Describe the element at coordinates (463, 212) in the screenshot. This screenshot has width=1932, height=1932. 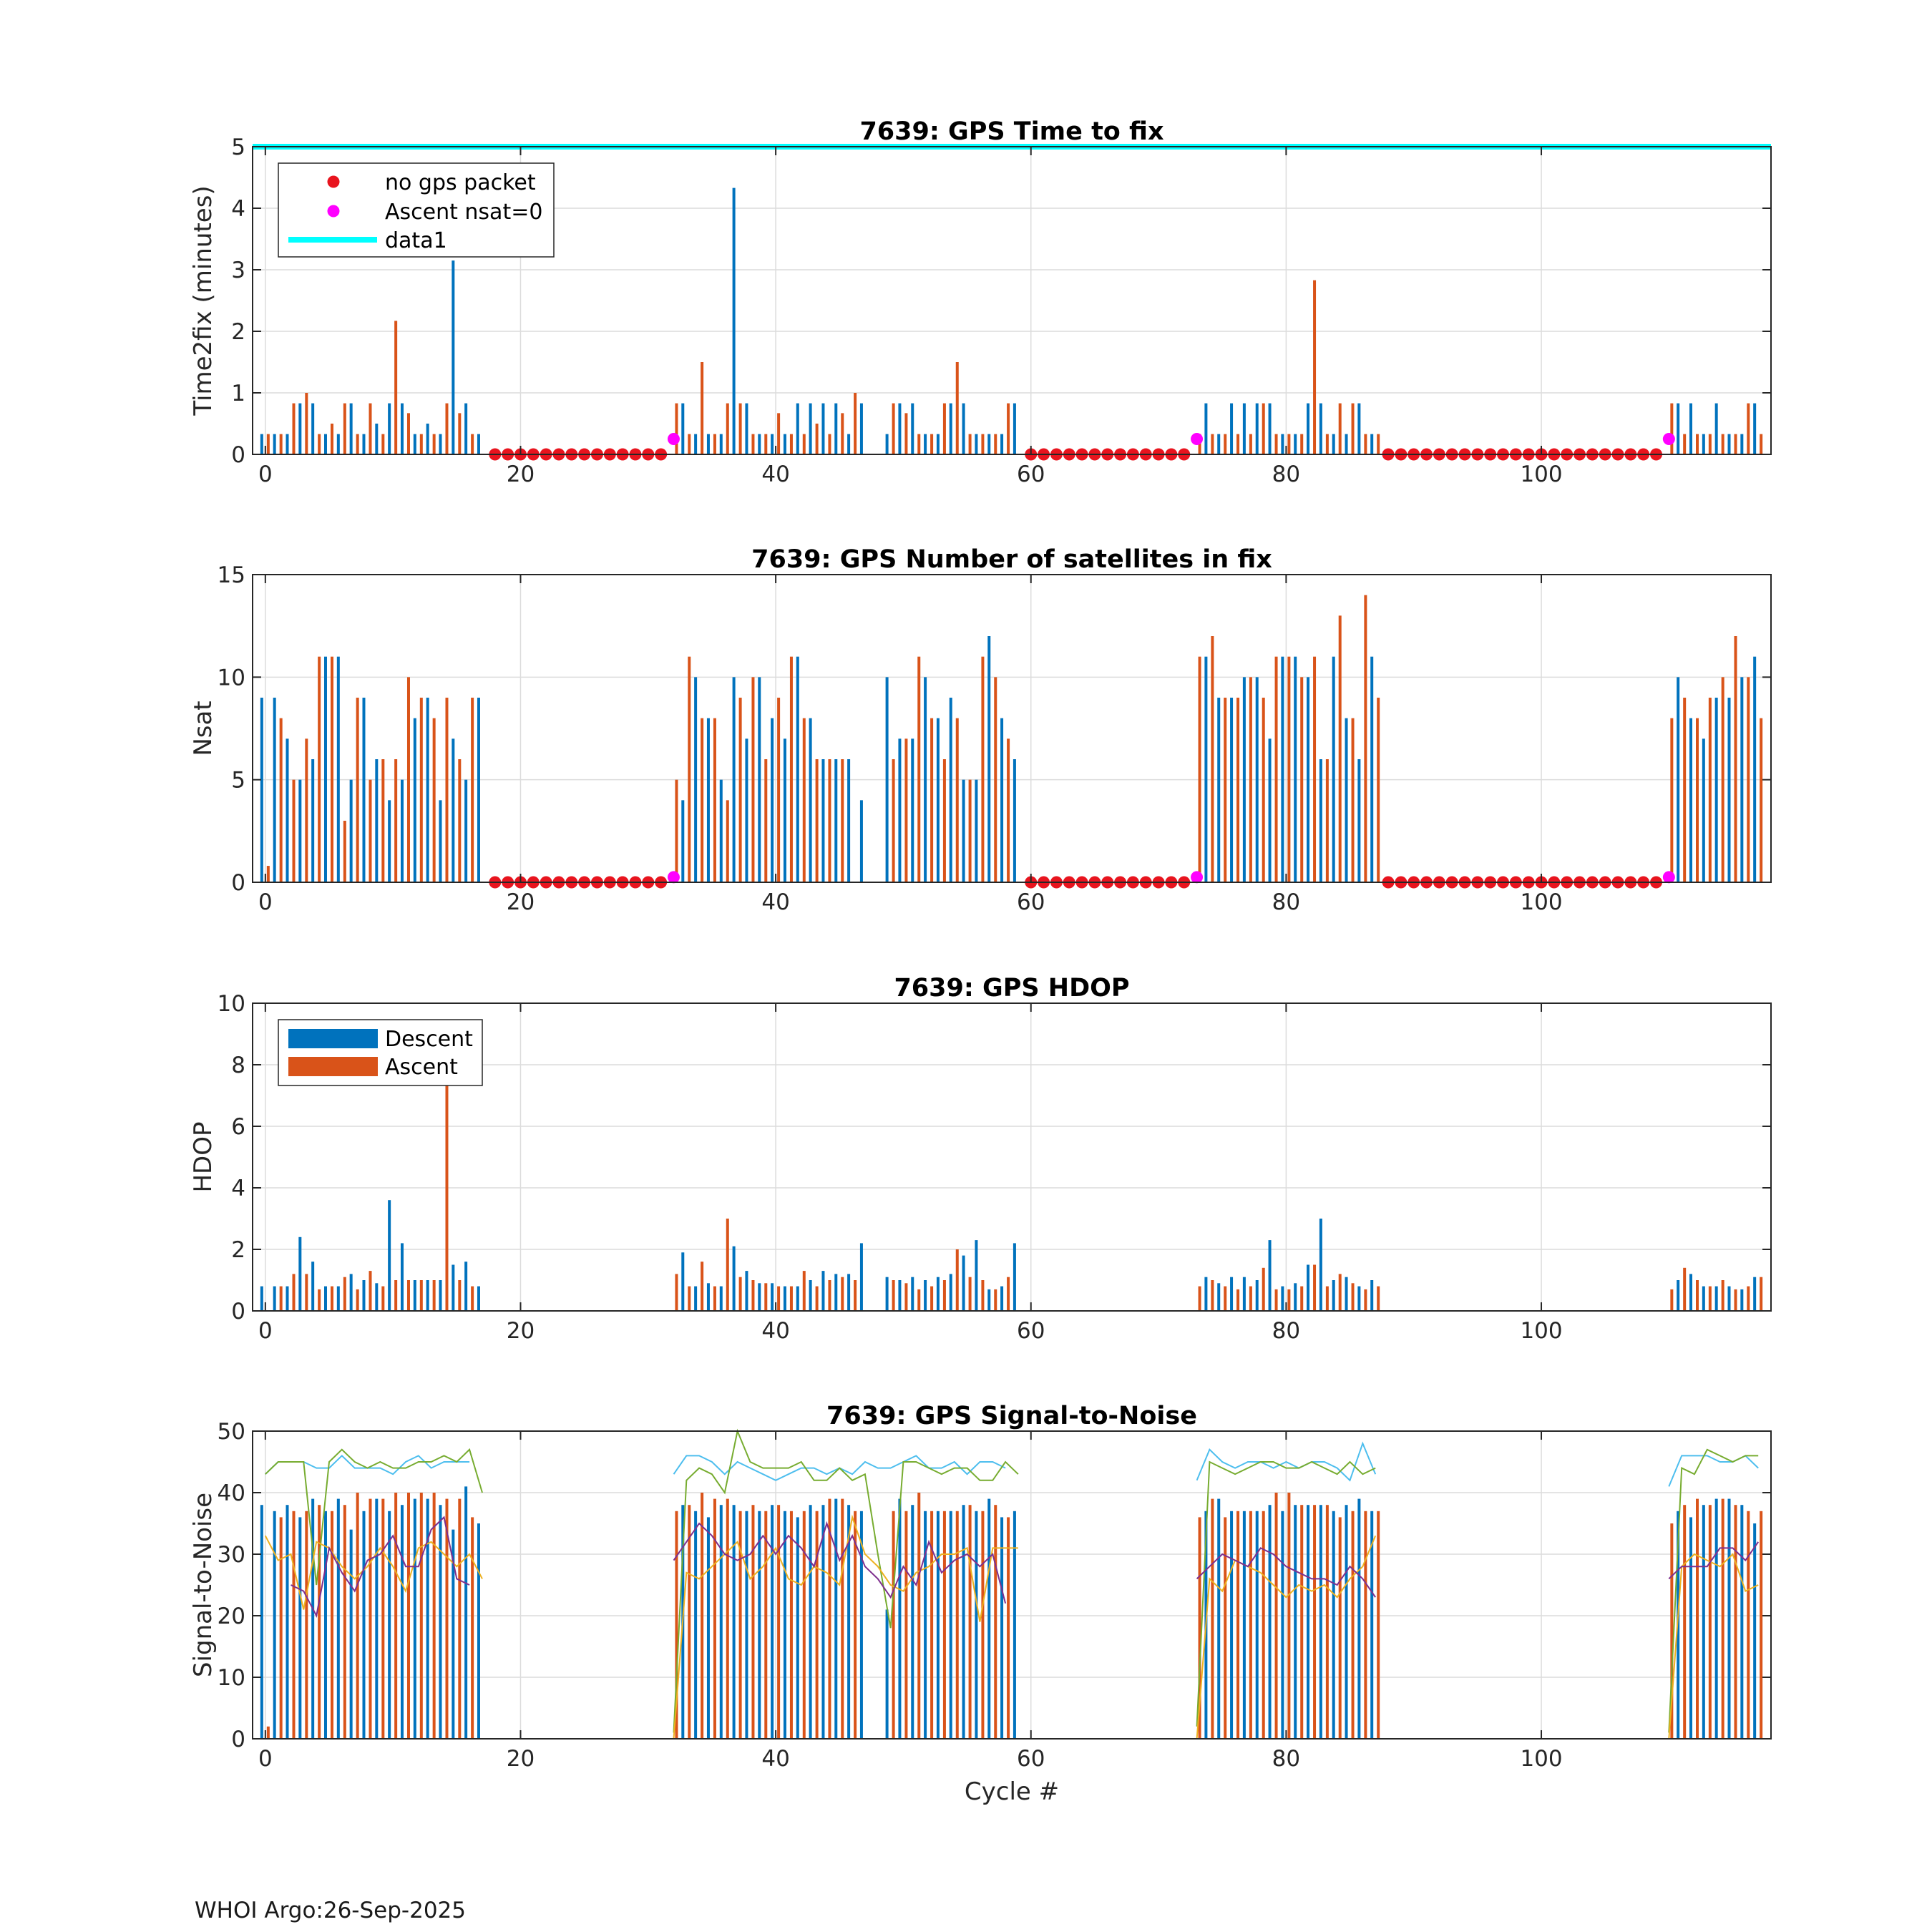
I see `legend-label-ascent-nsat0: Ascent nsat=0` at that location.